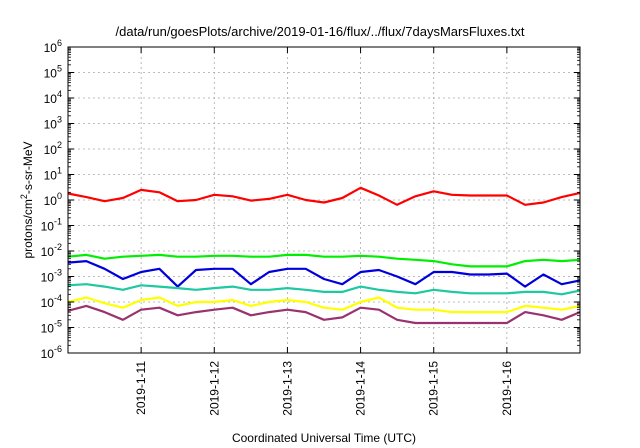  Describe the element at coordinates (58, 247) in the screenshot. I see `y-tick-label-exponent: -2` at that location.